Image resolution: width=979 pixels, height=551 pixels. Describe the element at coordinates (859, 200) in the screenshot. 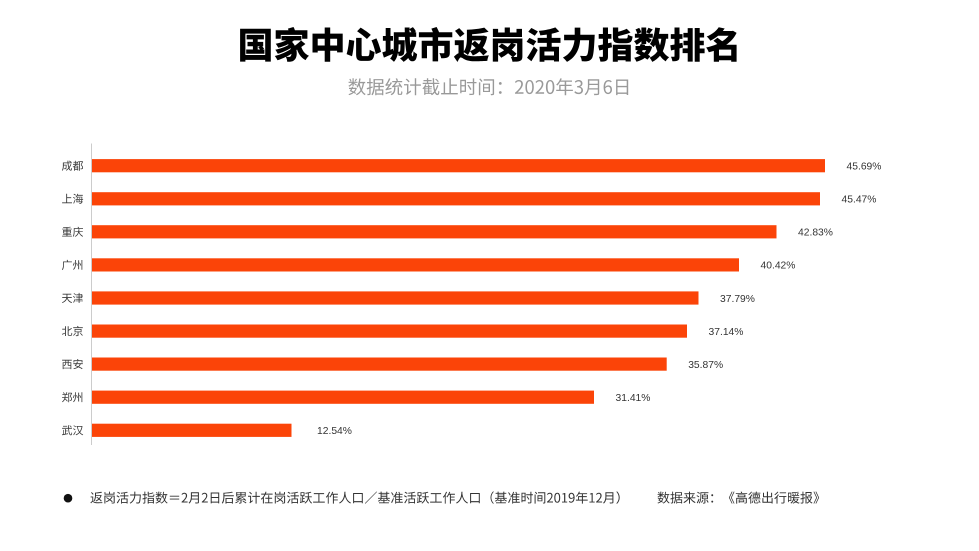

I see `svg-text: 45.47%` at that location.